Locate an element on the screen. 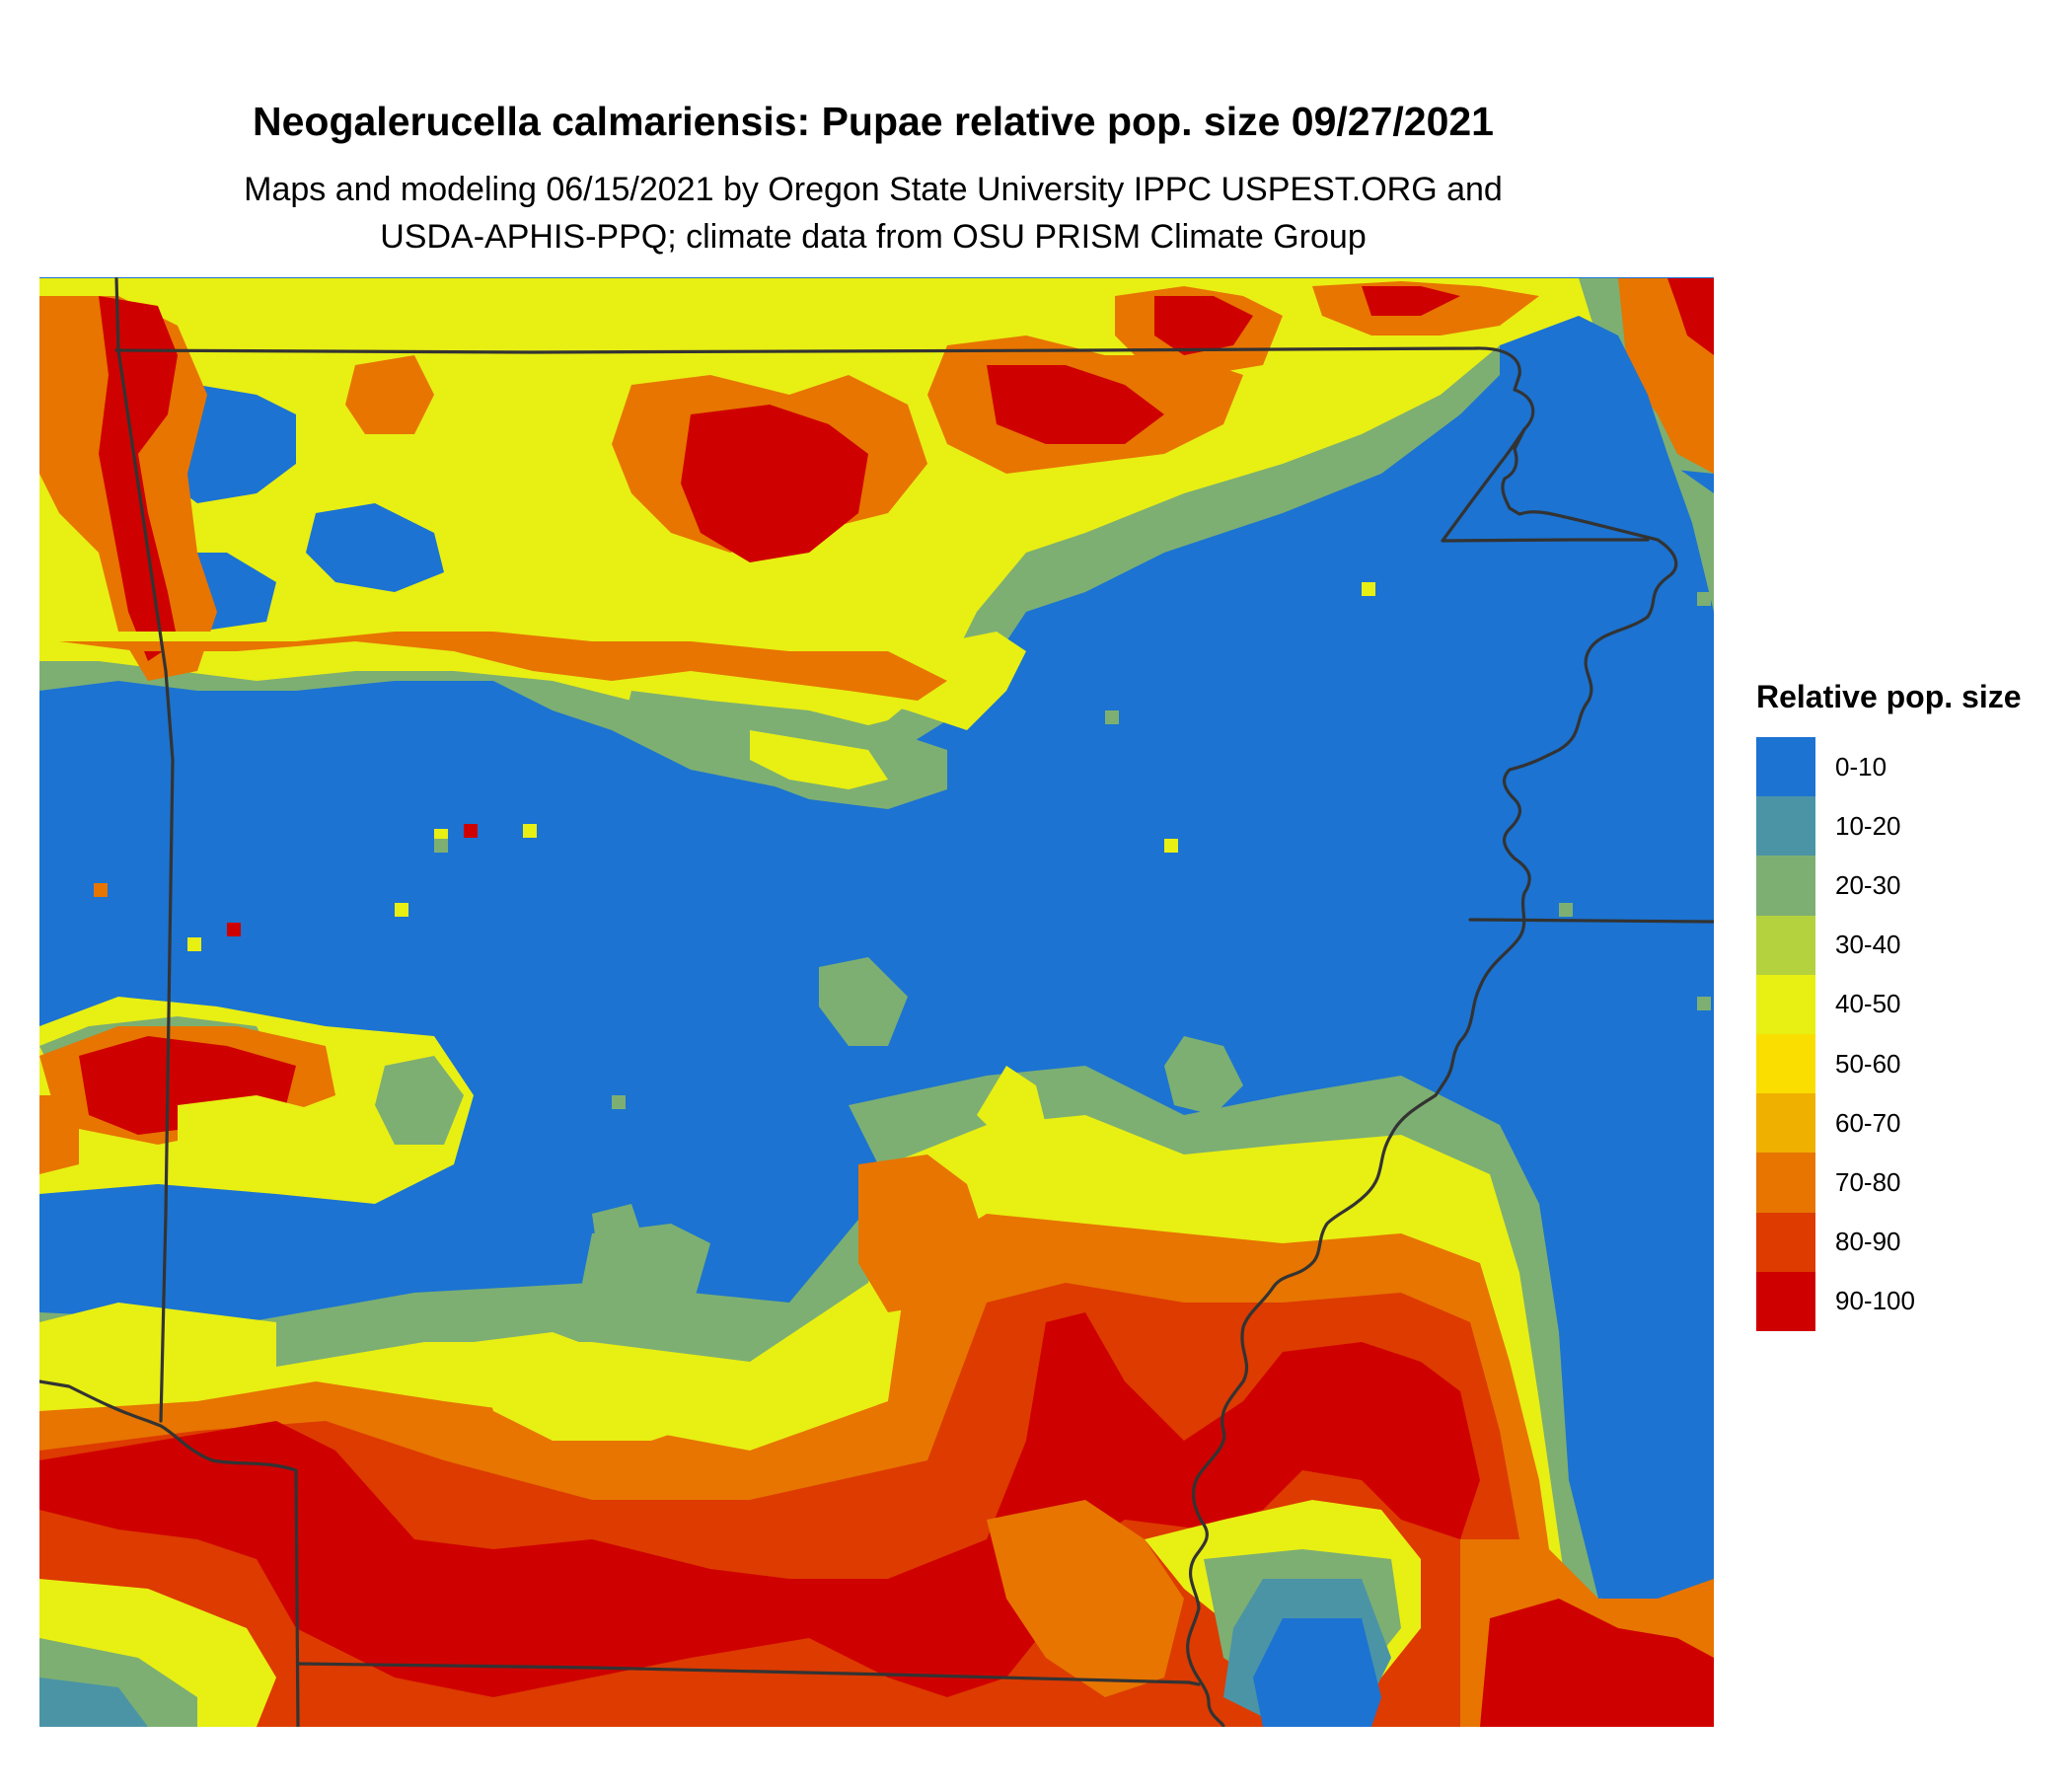  boundary-texas is located at coordinates (169, 1553).